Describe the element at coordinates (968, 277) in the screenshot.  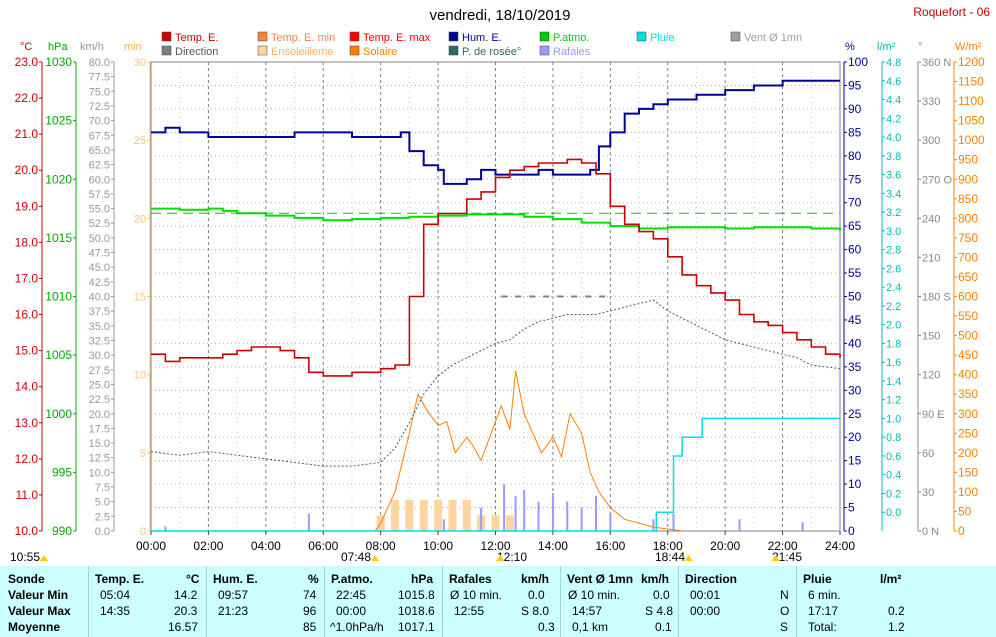
I see `solar-axis-tick-label: 650` at that location.